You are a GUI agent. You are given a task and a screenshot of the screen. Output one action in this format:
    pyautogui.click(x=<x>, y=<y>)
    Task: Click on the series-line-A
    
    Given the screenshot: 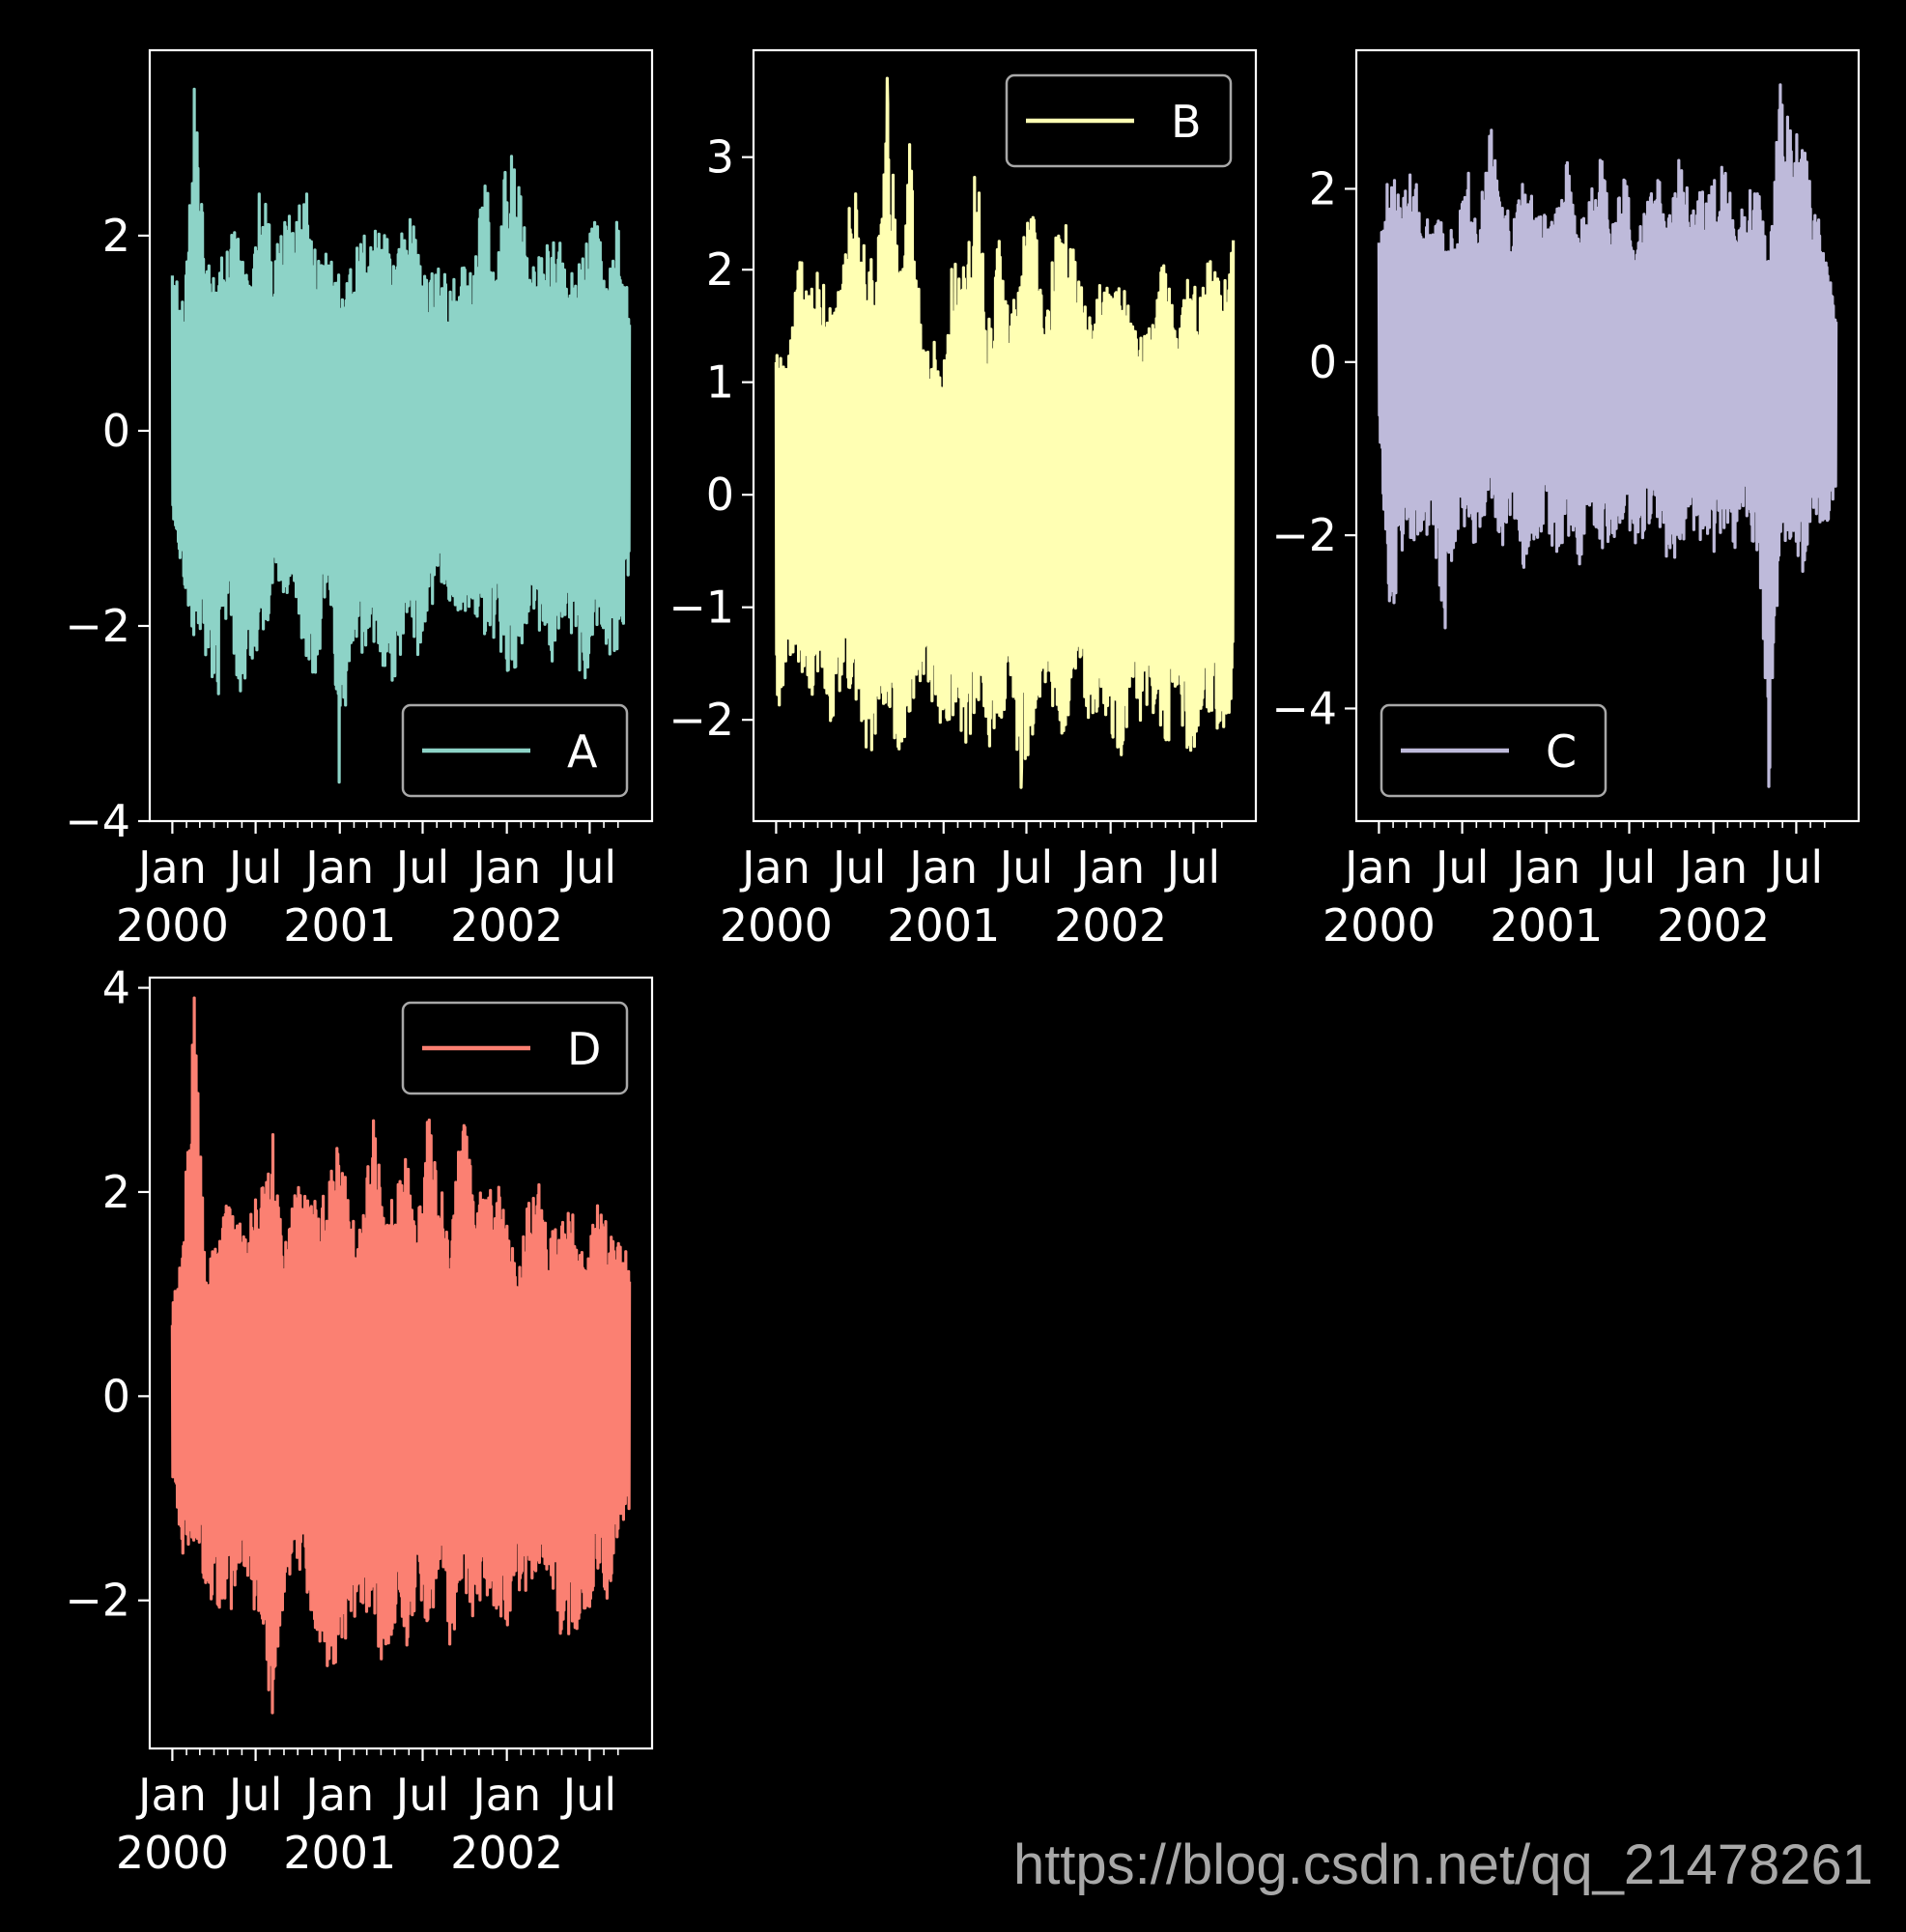 What is the action you would take?
    pyautogui.click(x=401, y=435)
    